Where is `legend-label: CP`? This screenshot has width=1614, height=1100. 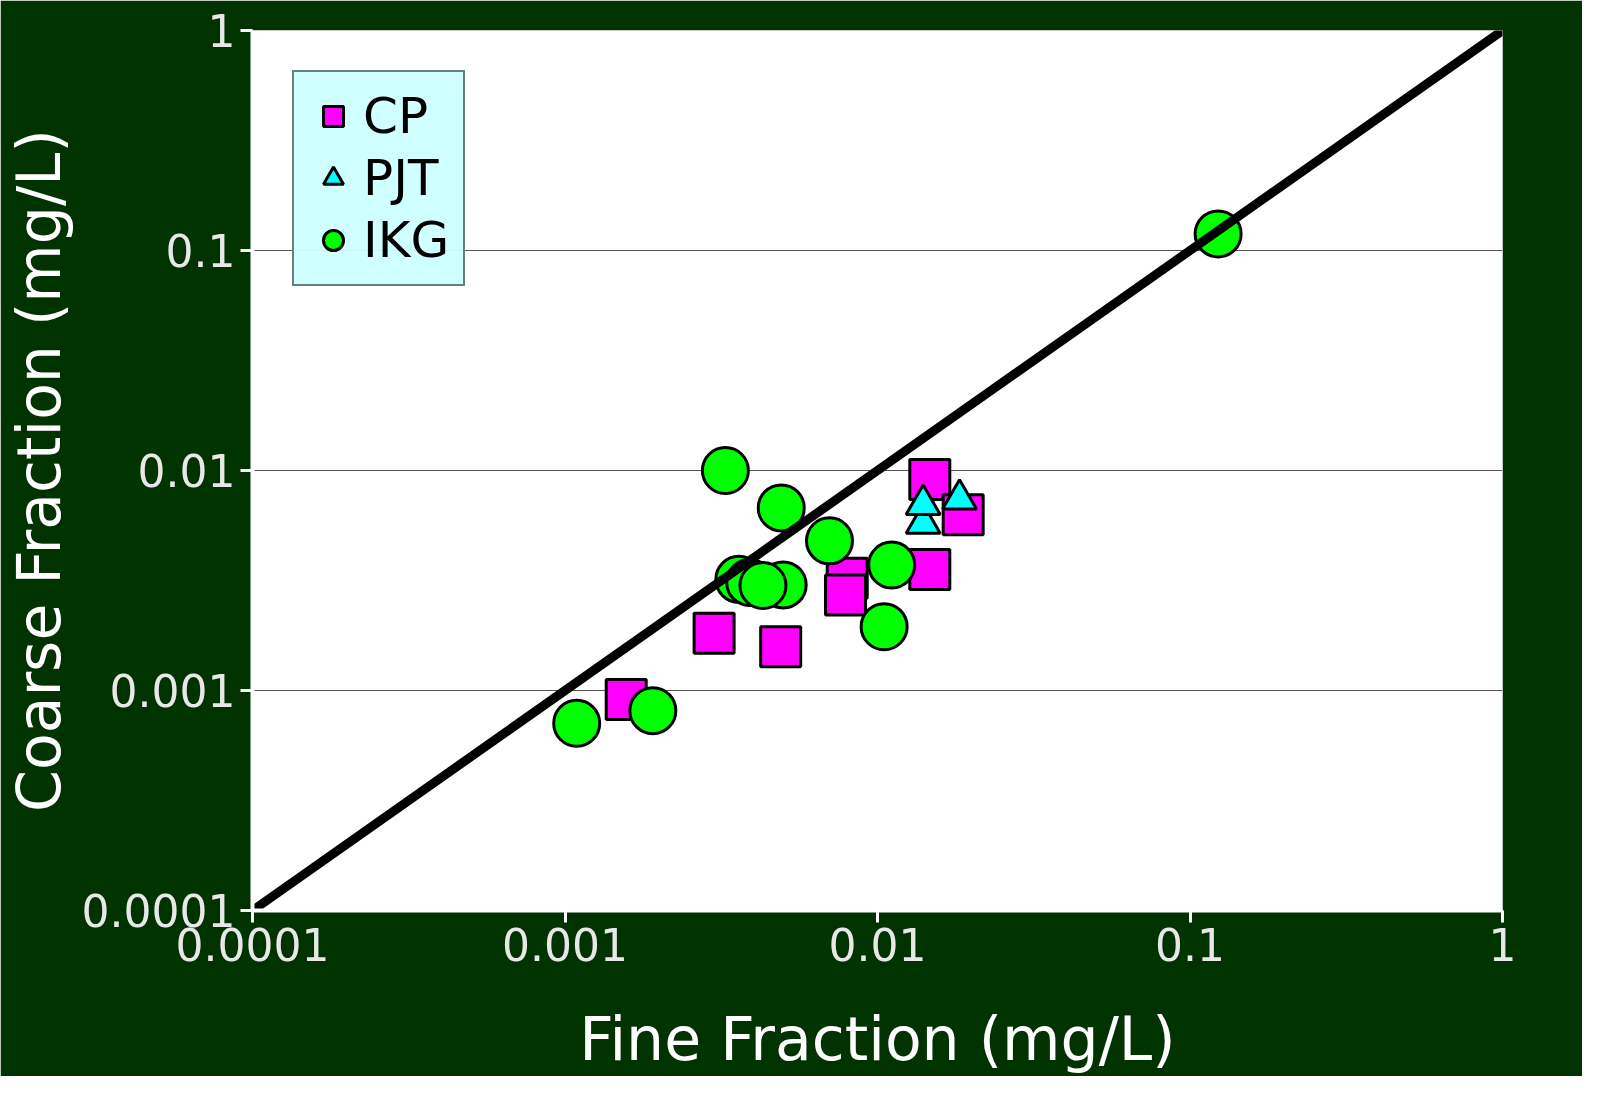 legend-label: CP is located at coordinates (396, 116).